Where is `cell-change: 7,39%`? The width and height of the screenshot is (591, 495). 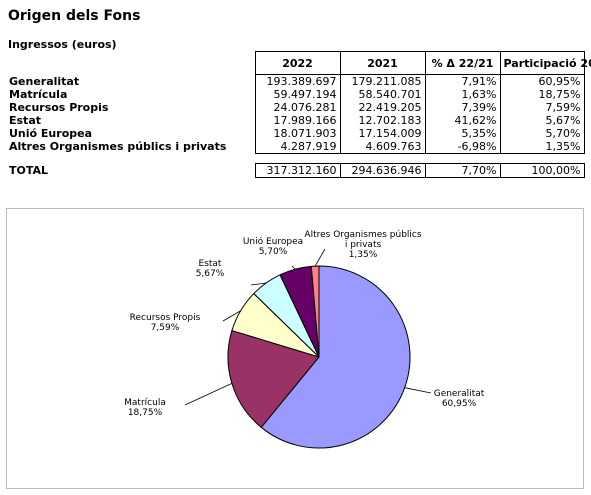
cell-change: 7,39% is located at coordinates (462, 107).